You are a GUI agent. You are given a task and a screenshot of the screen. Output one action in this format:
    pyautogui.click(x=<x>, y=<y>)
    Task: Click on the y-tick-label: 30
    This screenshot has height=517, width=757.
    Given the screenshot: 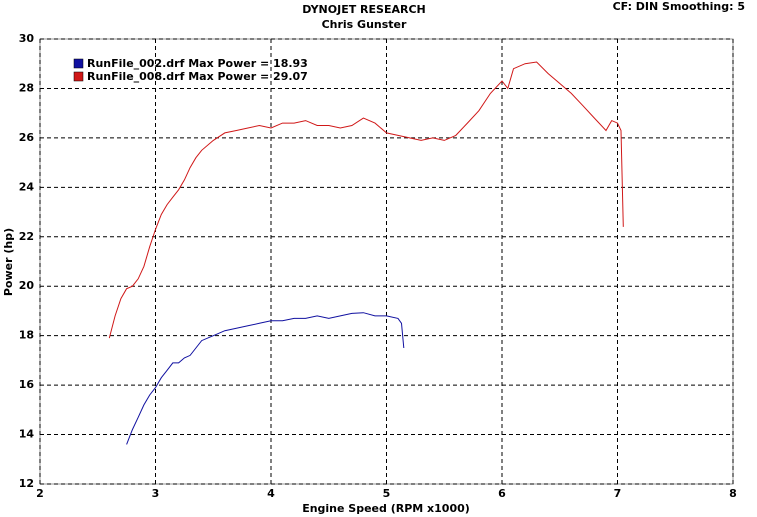 What is the action you would take?
    pyautogui.click(x=27, y=38)
    